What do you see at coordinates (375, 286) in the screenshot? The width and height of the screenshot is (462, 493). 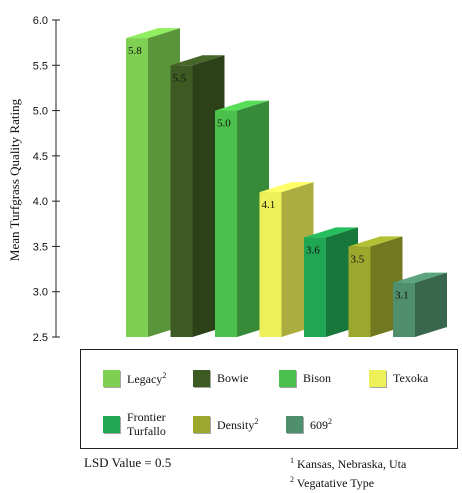 I see `bar-5: 3.5` at bounding box center [375, 286].